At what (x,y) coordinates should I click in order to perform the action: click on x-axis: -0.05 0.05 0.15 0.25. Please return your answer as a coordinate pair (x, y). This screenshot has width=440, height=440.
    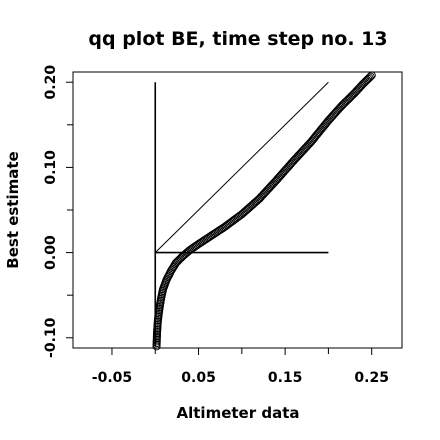
    Looking at the image, I should click on (240, 367).